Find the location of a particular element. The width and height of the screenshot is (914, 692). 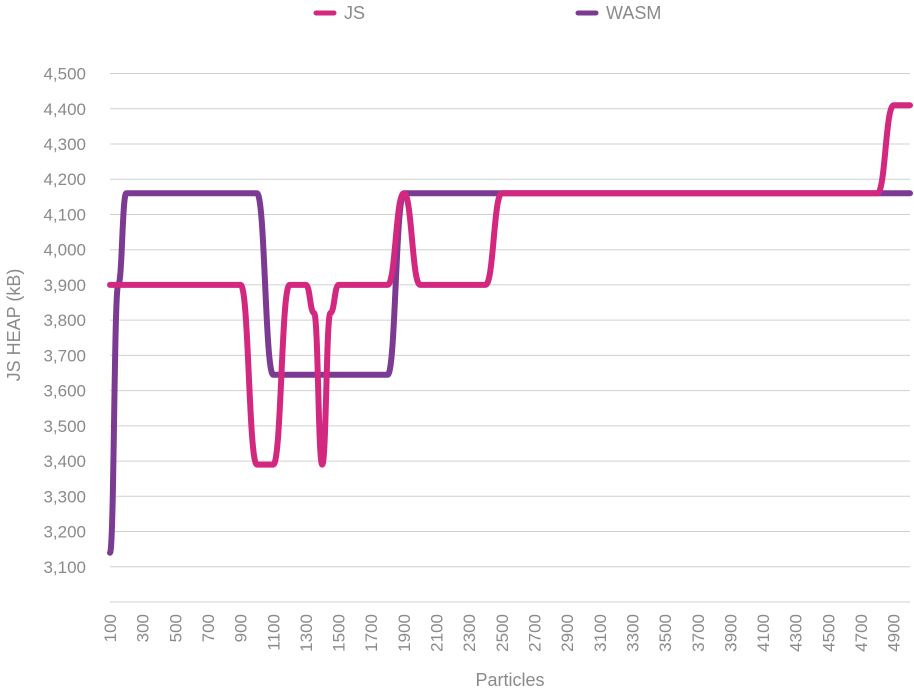

y-tick-label: 4,400 is located at coordinates (64, 109).